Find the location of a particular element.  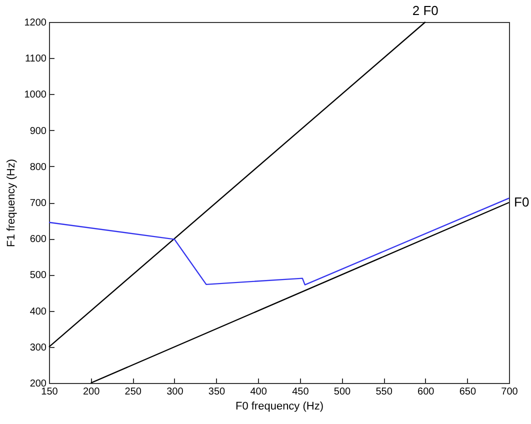

y-tick-label: 700 is located at coordinates (38, 203).